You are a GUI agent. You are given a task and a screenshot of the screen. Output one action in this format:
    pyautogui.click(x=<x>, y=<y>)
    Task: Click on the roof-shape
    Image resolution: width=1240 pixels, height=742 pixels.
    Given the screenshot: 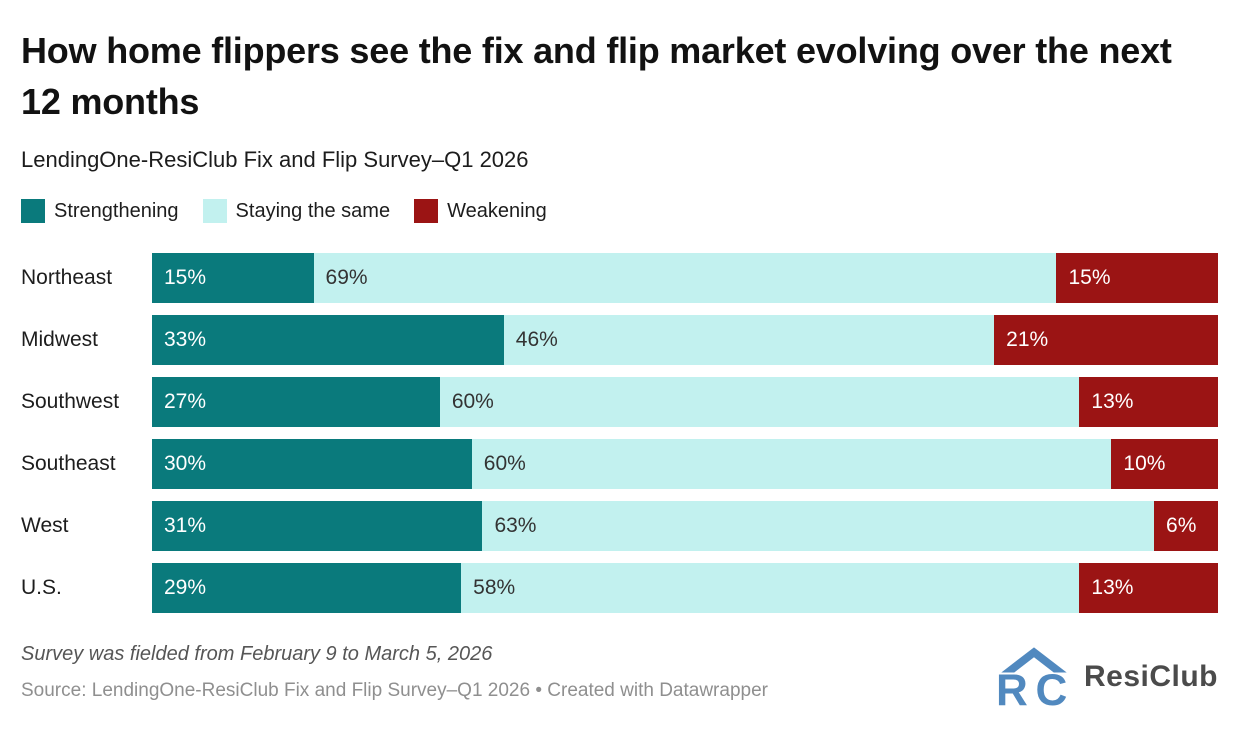 What is the action you would take?
    pyautogui.click(x=1034, y=660)
    